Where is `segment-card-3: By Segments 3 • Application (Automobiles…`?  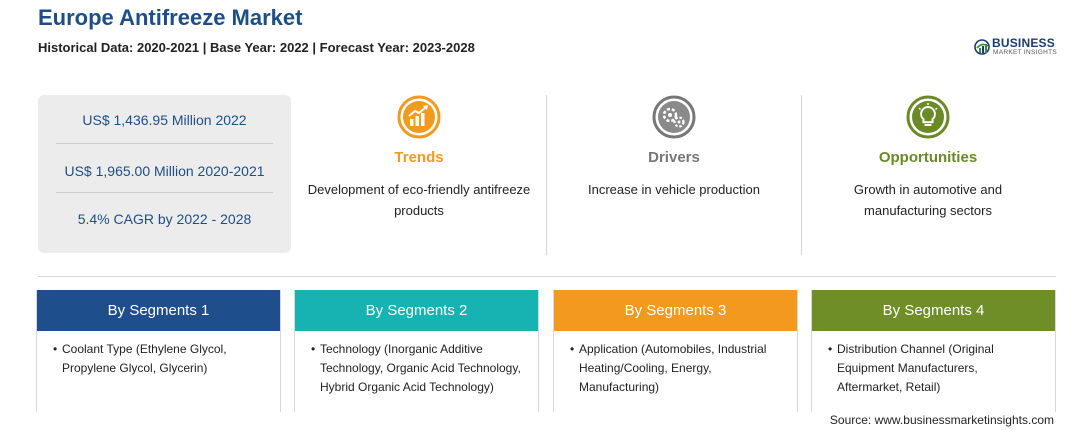 segment-card-3: By Segments 3 • Application (Automobiles… is located at coordinates (675, 351).